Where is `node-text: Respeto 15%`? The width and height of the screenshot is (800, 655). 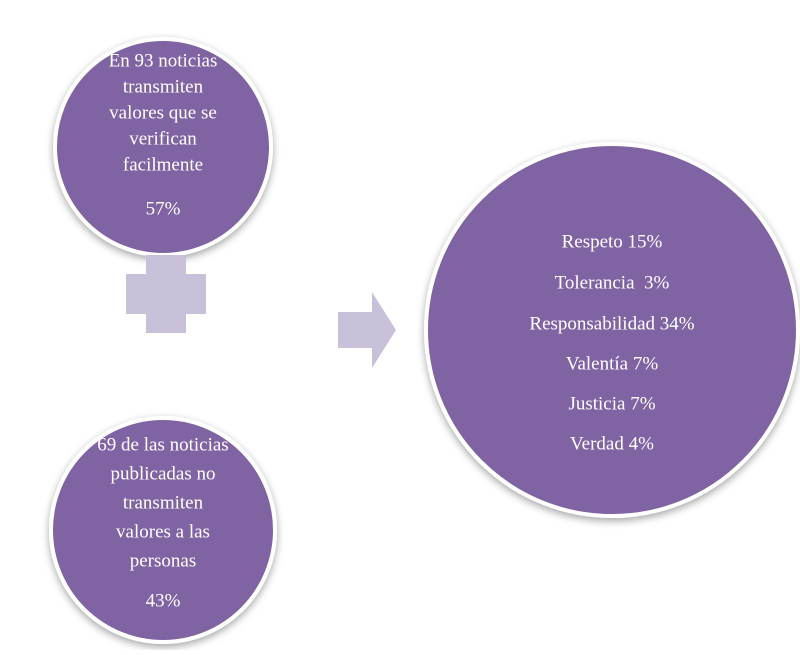
node-text: Respeto 15% is located at coordinates (612, 241).